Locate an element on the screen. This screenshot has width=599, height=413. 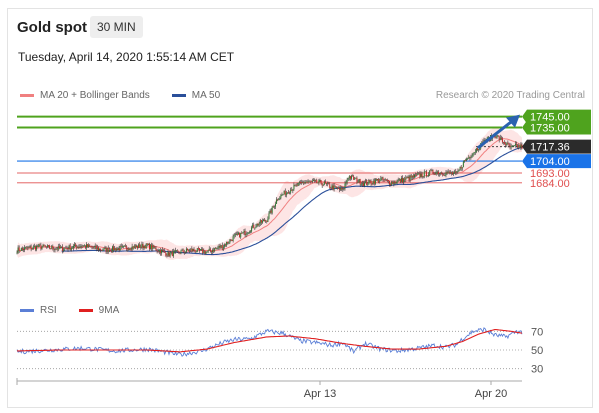
rsi-swatch is located at coordinates (27, 310).